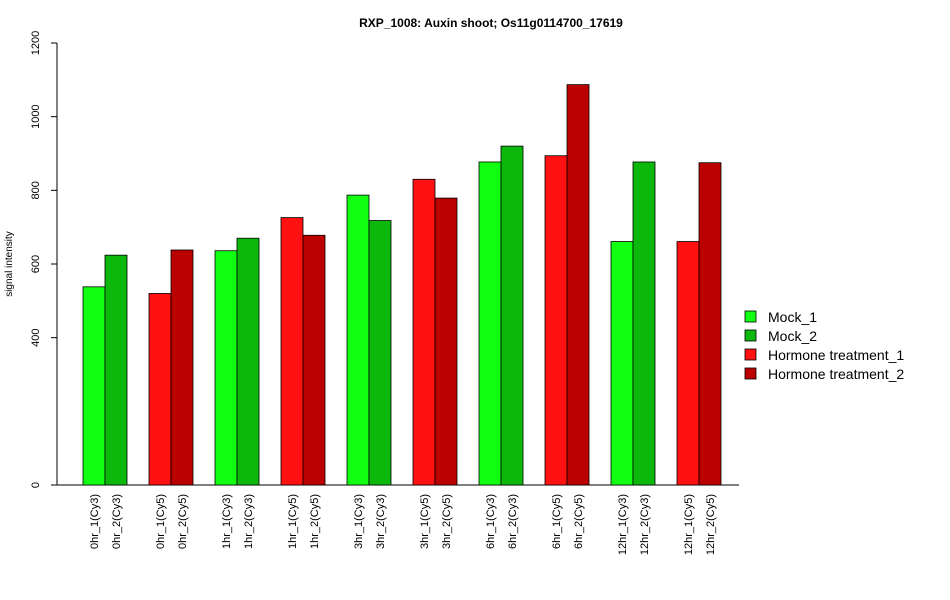 The height and width of the screenshot is (600, 950). What do you see at coordinates (36, 485) in the screenshot?
I see `y-tick-label: 0` at bounding box center [36, 485].